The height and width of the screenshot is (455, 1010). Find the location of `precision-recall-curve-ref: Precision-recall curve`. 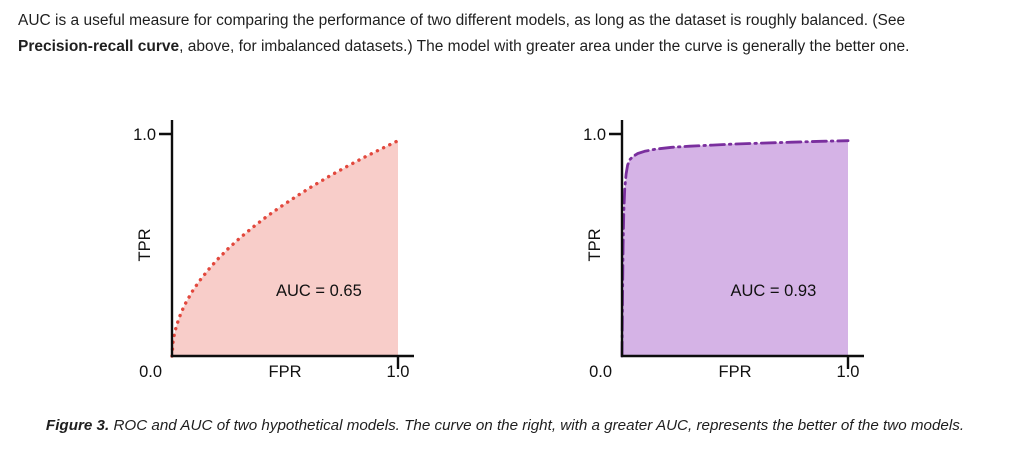

precision-recall-curve-ref: Precision-recall curve is located at coordinates (99, 46).